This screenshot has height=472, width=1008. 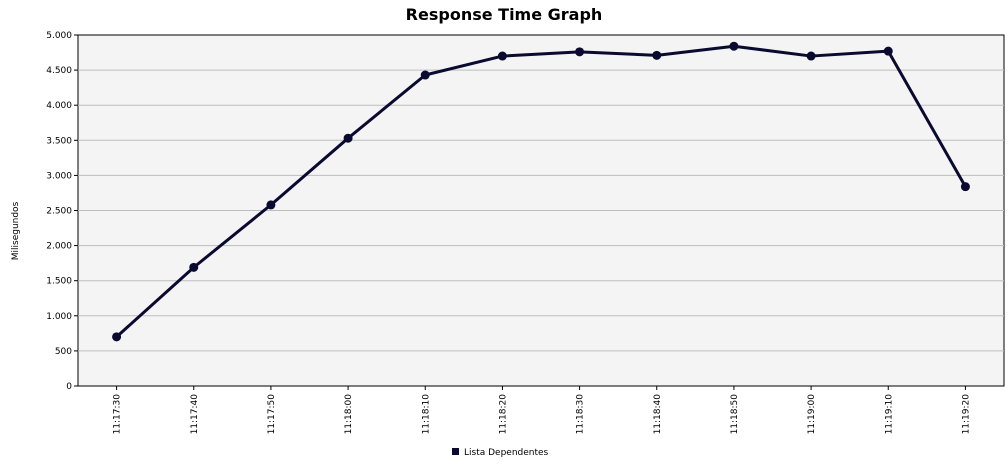 What do you see at coordinates (69, 387) in the screenshot?
I see `y-tick-label: 0` at bounding box center [69, 387].